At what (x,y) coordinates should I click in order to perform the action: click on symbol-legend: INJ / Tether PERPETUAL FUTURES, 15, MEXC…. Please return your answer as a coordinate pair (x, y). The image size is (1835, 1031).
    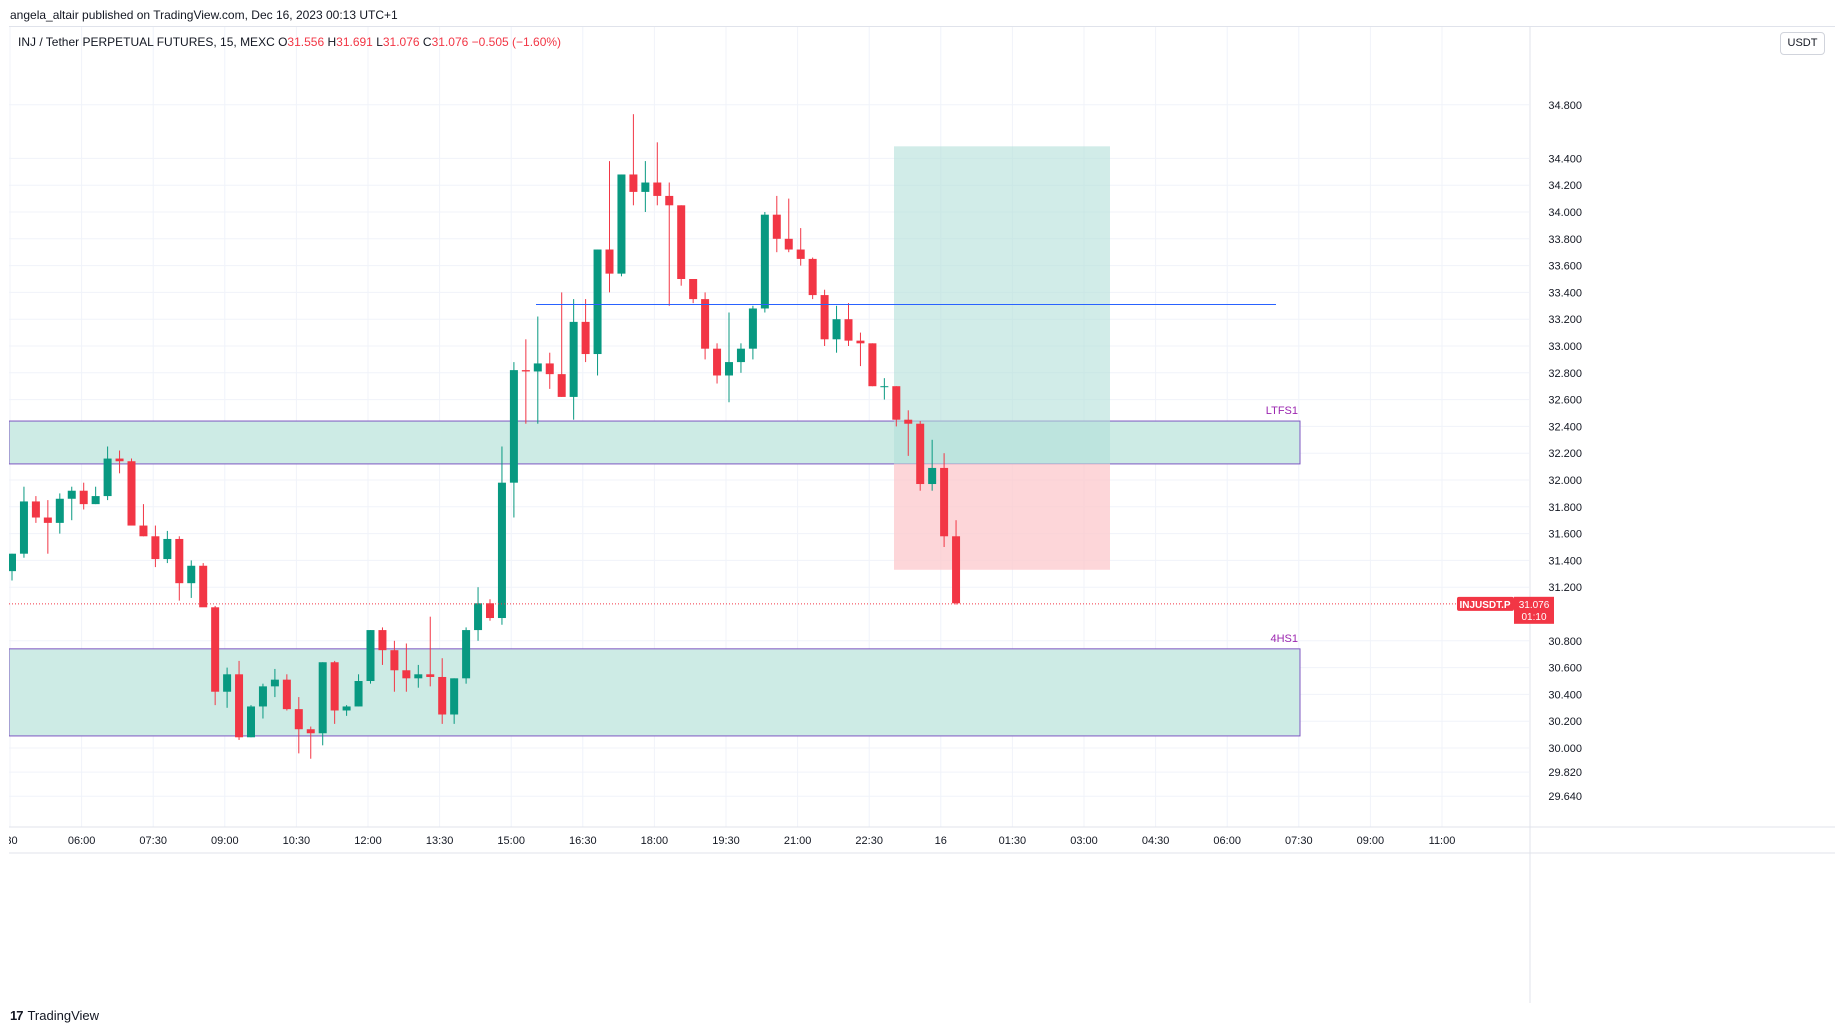
    Looking at the image, I should click on (289, 42).